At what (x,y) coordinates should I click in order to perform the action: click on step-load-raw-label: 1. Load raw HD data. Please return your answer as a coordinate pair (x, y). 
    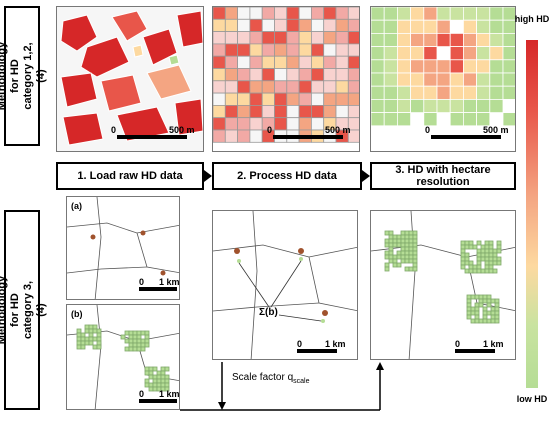
    Looking at the image, I should click on (130, 176).